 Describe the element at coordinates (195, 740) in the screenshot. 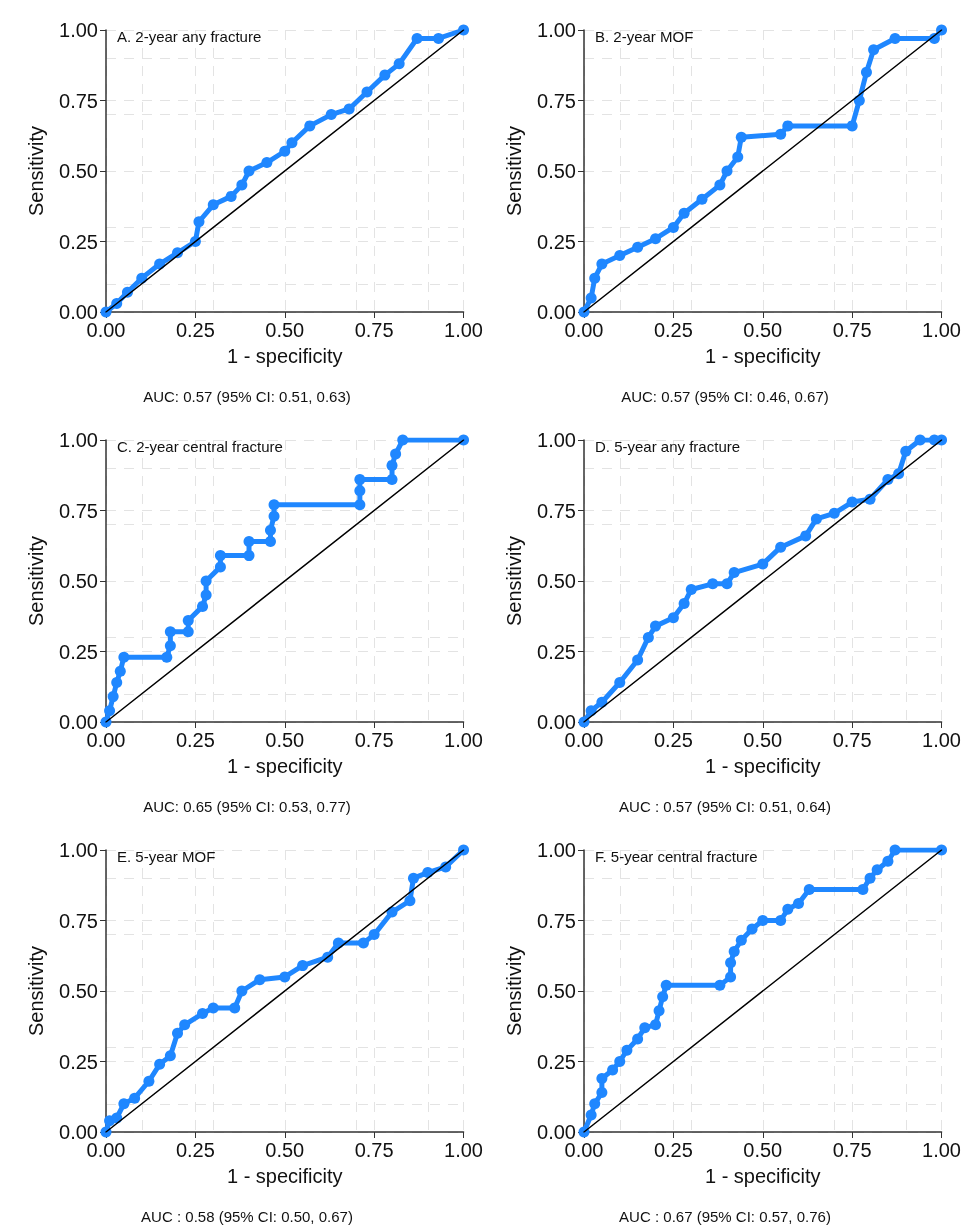

I see `x-tick-label: 0.25` at that location.